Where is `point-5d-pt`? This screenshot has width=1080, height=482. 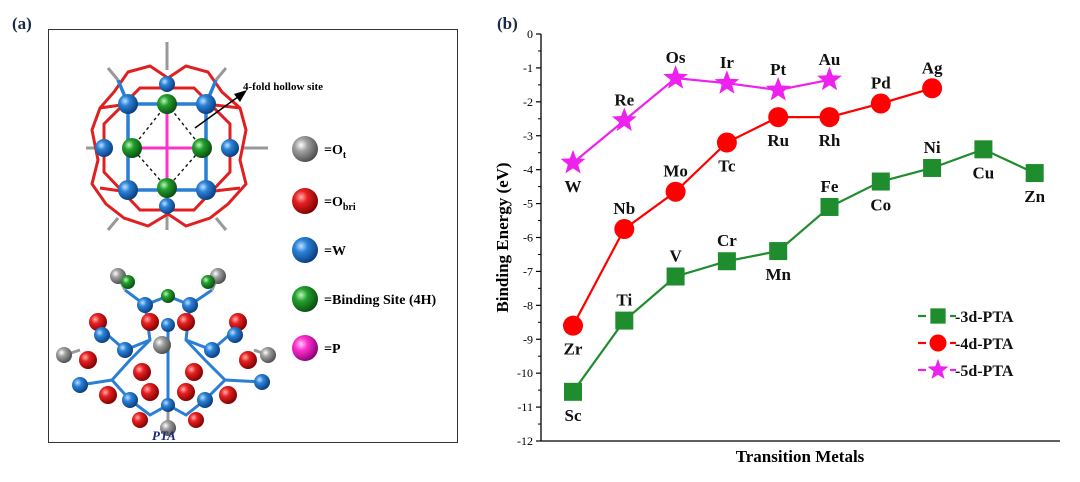 point-5d-pt is located at coordinates (778, 89).